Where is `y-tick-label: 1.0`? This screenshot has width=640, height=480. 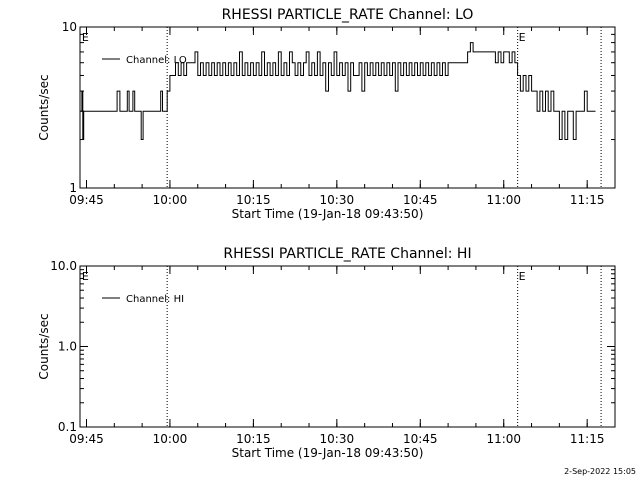 y-tick-label: 1.0 is located at coordinates (67, 347).